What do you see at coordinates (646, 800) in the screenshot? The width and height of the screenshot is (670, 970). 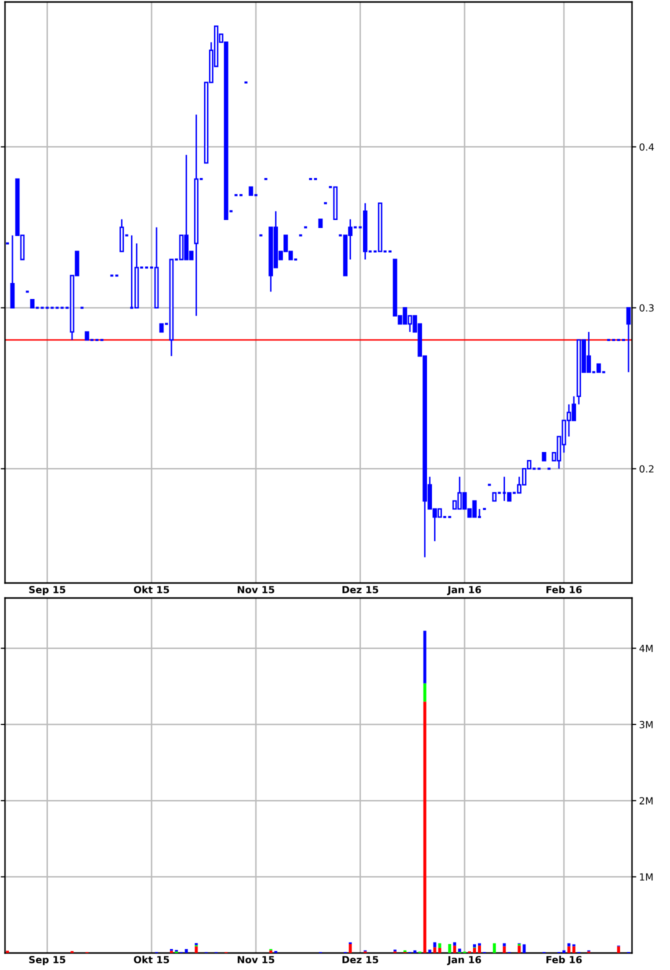 I see `y-tick-label: 2M` at bounding box center [646, 800].